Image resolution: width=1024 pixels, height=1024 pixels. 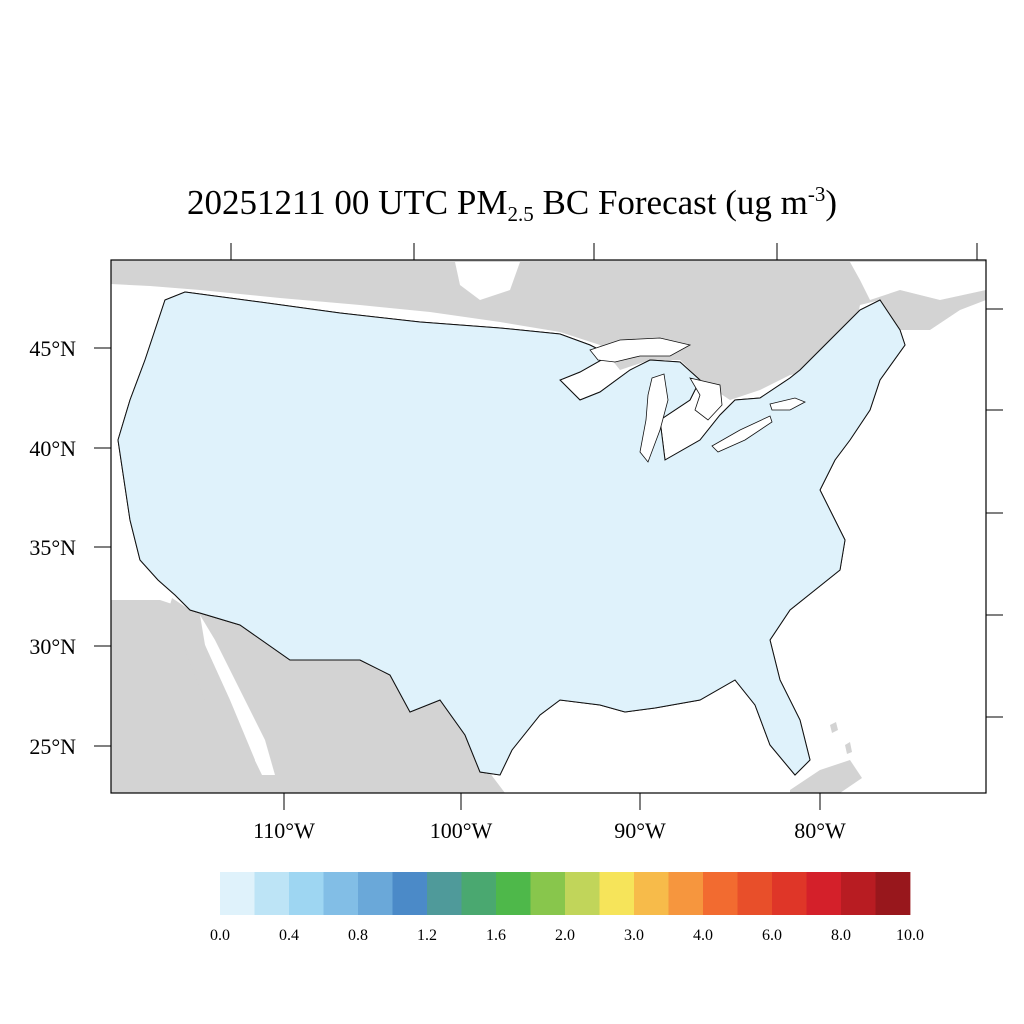 What do you see at coordinates (552, 801) in the screenshot?
I see `bottom-ticks` at bounding box center [552, 801].